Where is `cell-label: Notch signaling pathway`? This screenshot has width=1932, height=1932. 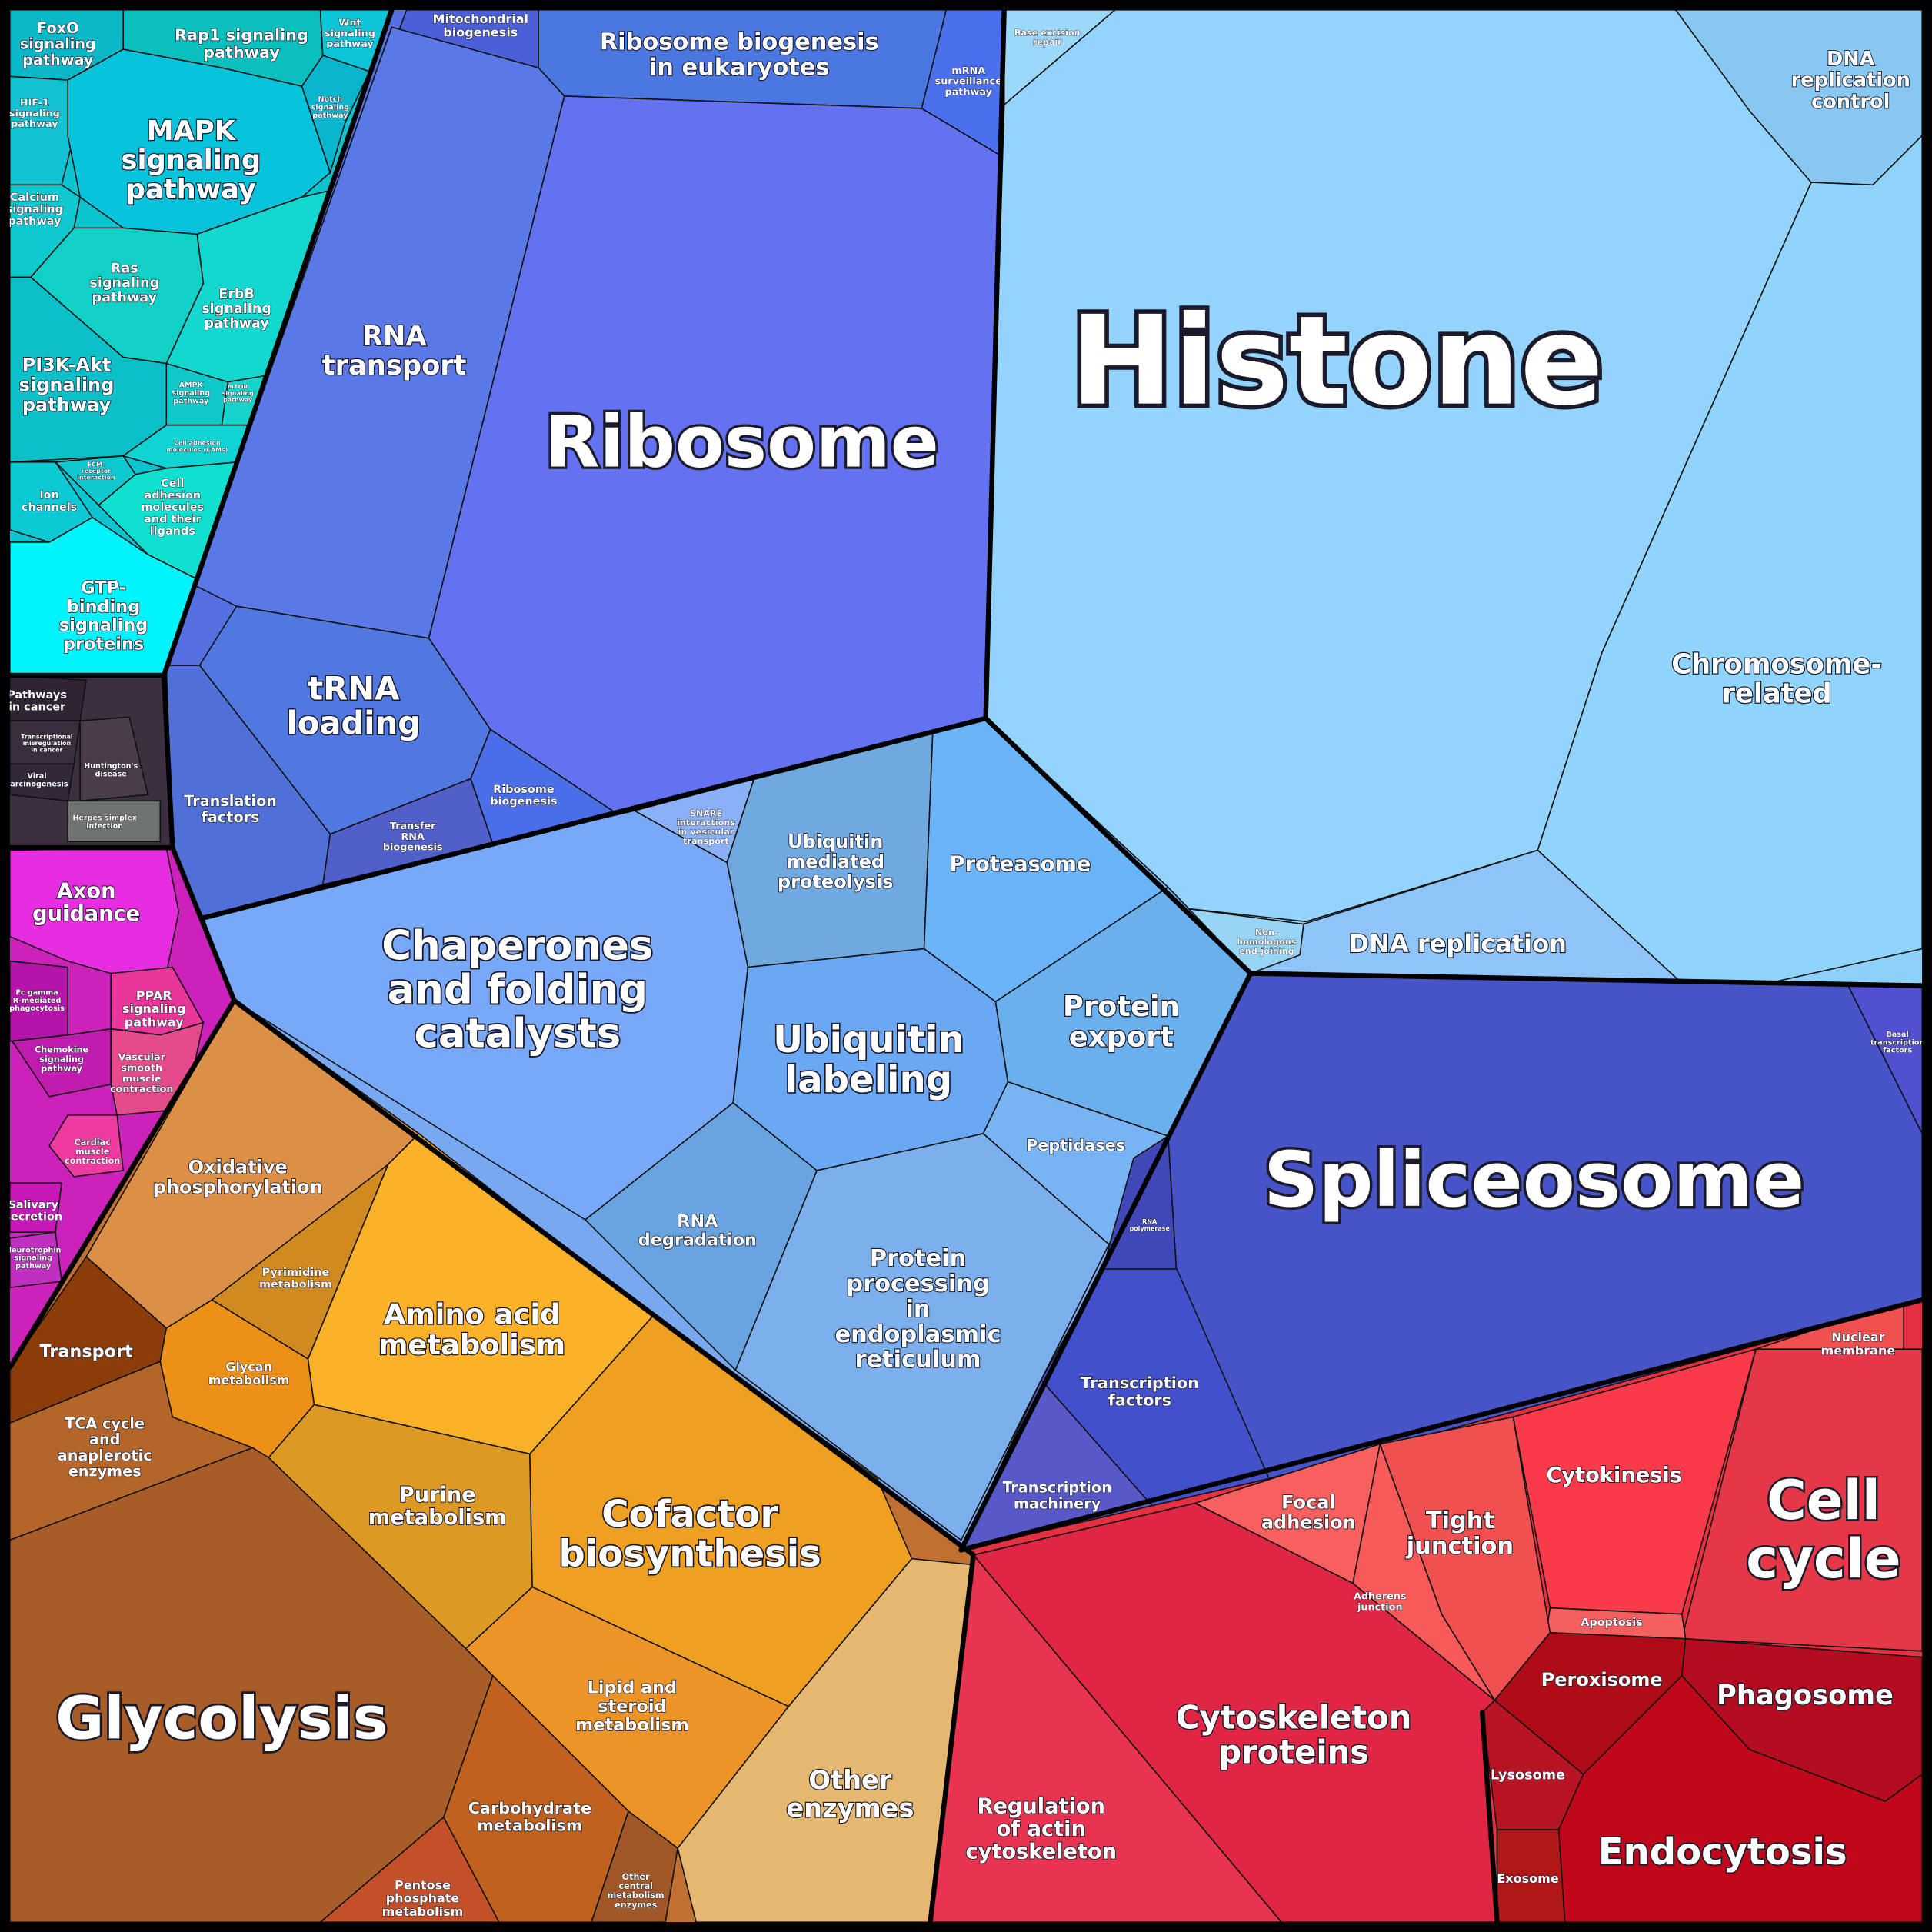 cell-label: Notch signaling pathway is located at coordinates (330, 107).